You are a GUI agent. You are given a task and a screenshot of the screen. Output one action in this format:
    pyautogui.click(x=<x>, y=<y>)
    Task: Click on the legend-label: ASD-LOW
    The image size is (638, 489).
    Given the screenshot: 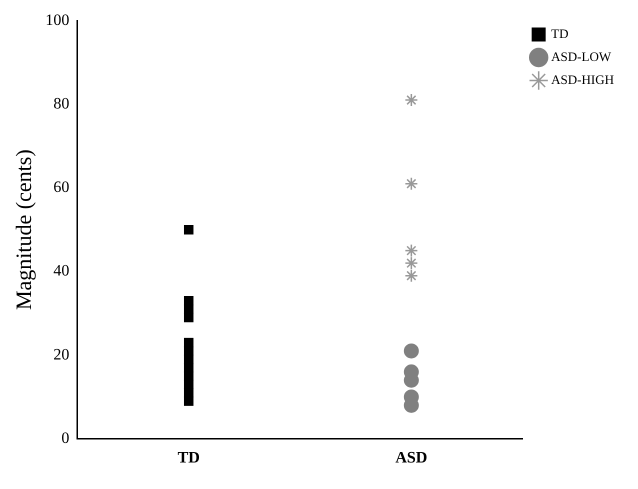 What is the action you would take?
    pyautogui.click(x=581, y=56)
    